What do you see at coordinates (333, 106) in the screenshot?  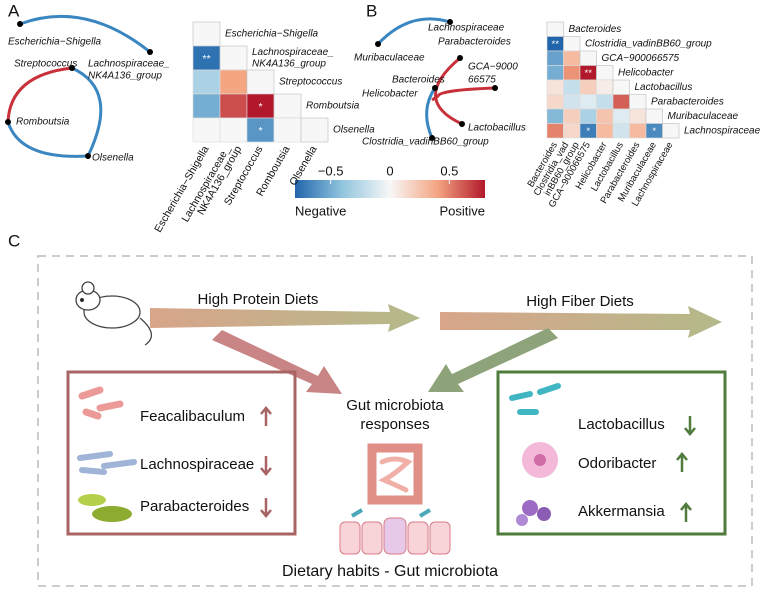 I see `row-label: Romboutsia` at bounding box center [333, 106].